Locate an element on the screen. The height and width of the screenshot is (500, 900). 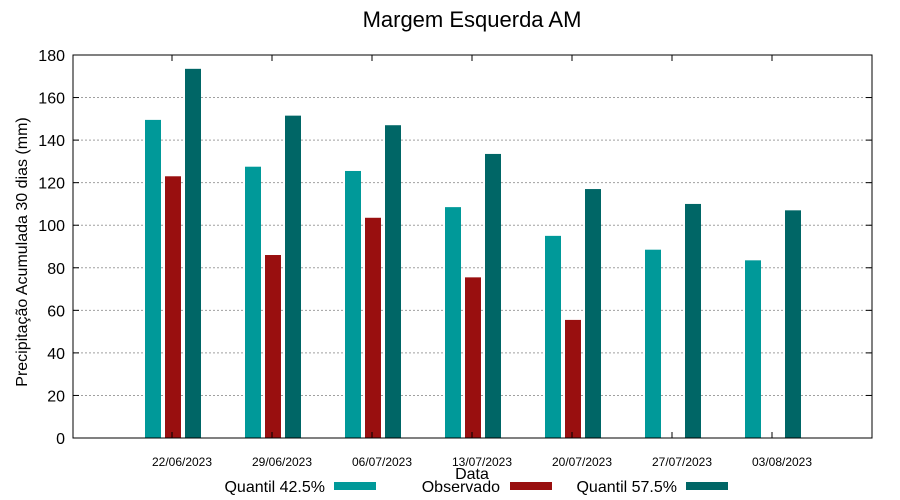
x-tick-label: 06/07/2023 is located at coordinates (382, 462).